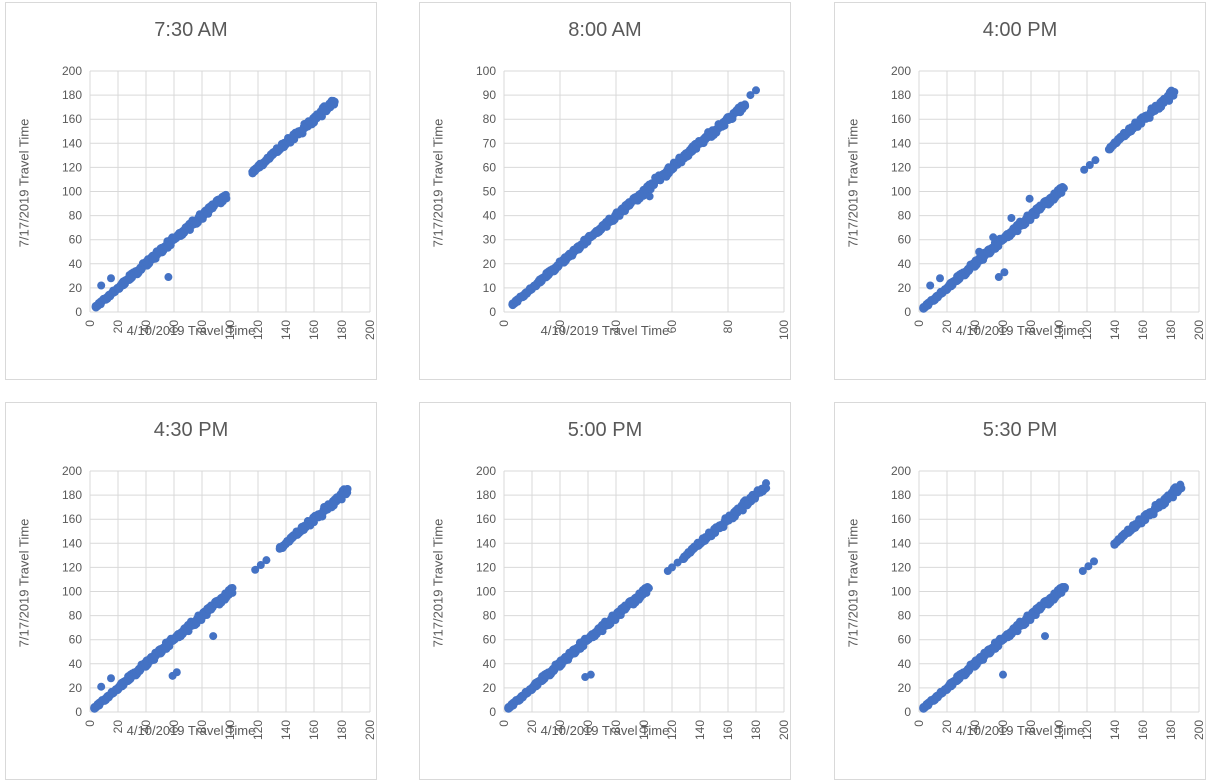 Image resolution: width=1207 pixels, height=781 pixels. Describe the element at coordinates (490, 143) in the screenshot. I see `y-tick-label: 70` at that location.